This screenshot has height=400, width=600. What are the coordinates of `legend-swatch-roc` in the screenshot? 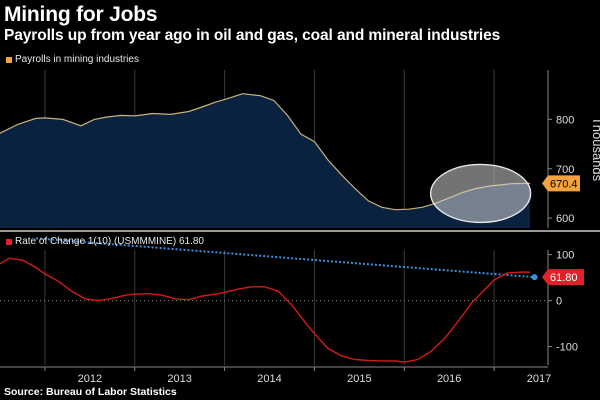 It's located at (9, 241).